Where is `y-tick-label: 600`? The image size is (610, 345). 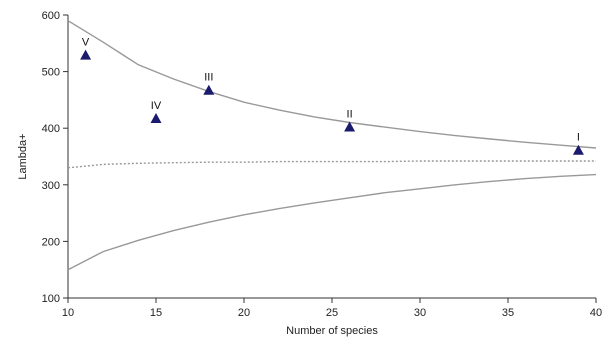 y-tick-label: 600 is located at coordinates (51, 16).